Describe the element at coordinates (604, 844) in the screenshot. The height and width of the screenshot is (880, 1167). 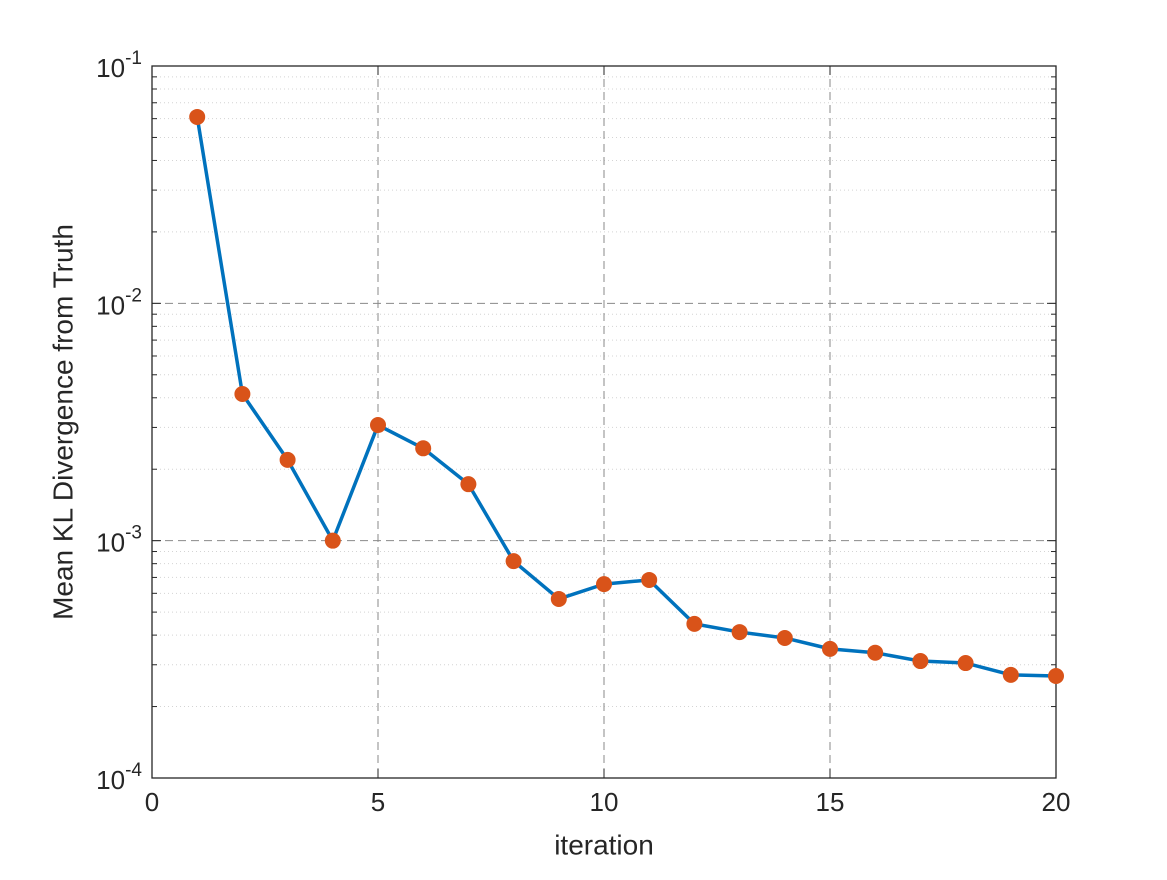
I see `x-axis-label: iteration` at that location.